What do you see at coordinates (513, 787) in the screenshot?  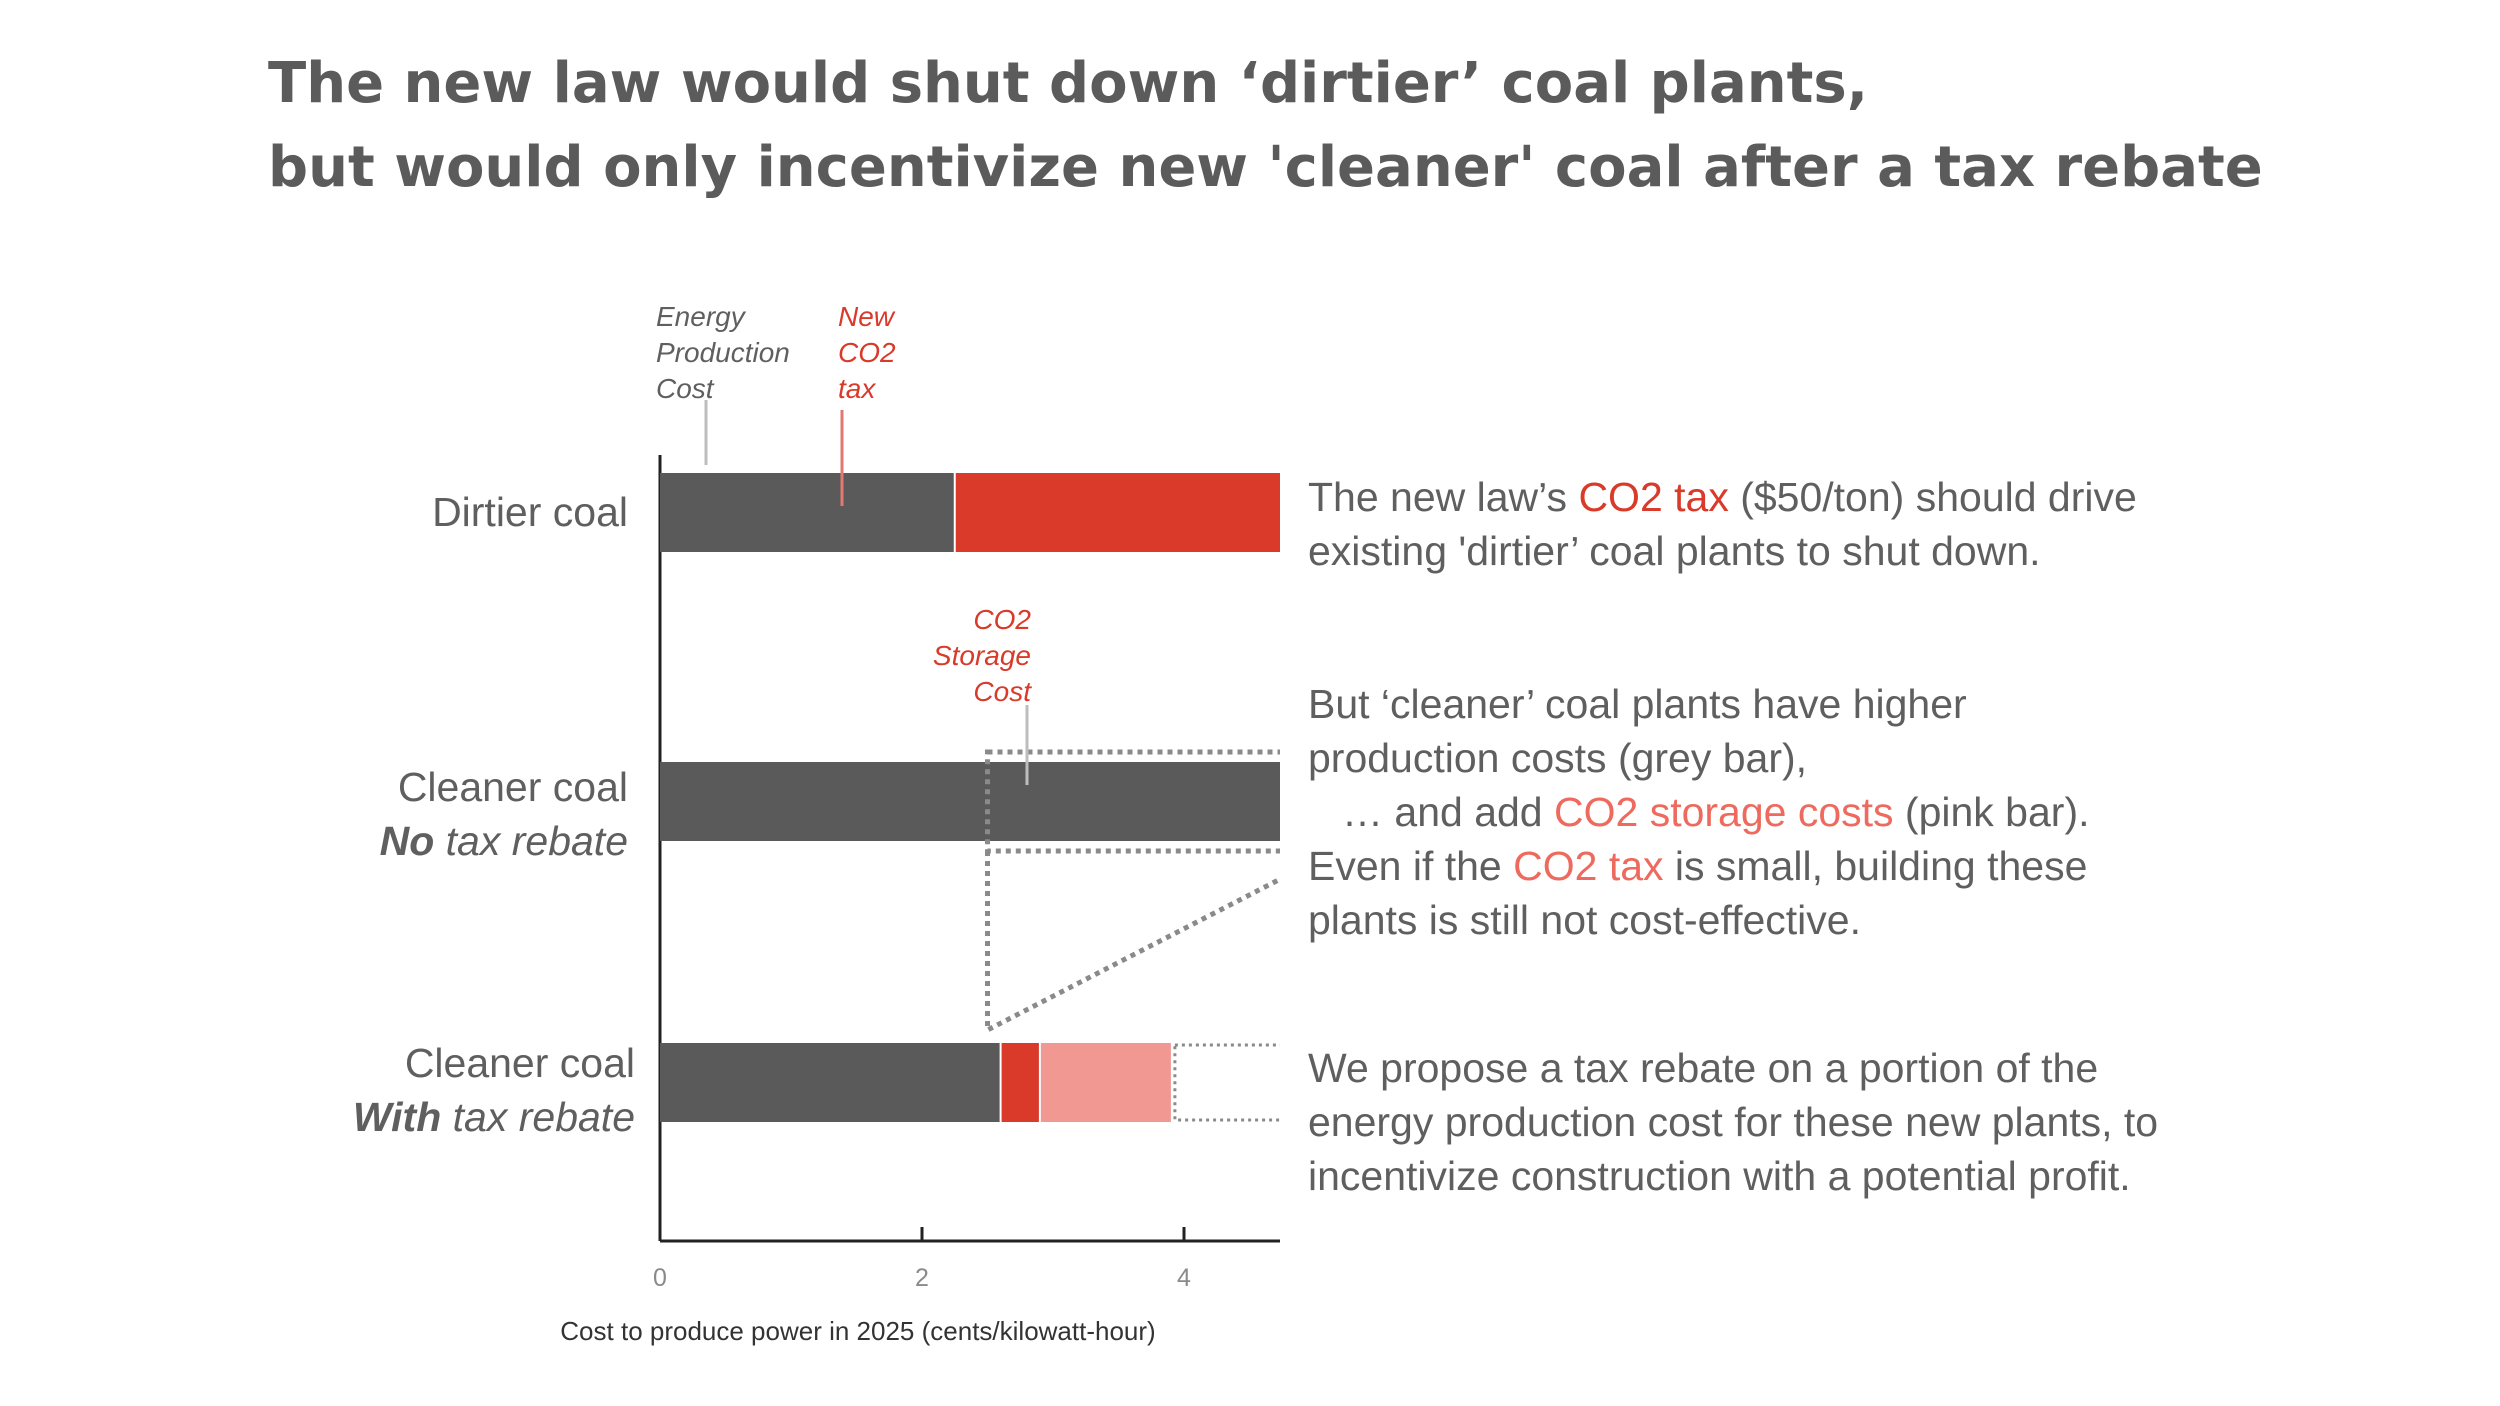 I see `category-cleaner-coal-1: Cleaner coal` at bounding box center [513, 787].